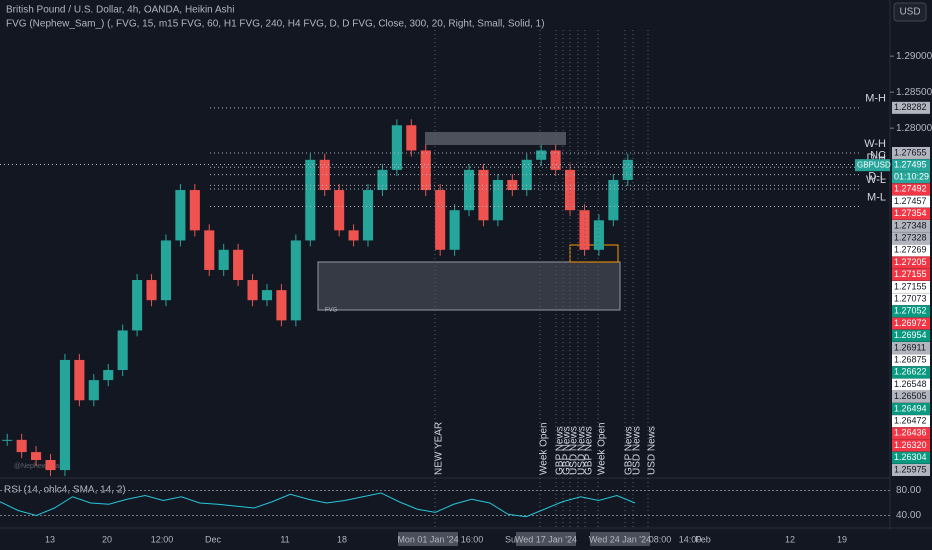 The width and height of the screenshot is (932, 550). Describe the element at coordinates (877, 176) in the screenshot. I see `level-label: D-L` at that location.